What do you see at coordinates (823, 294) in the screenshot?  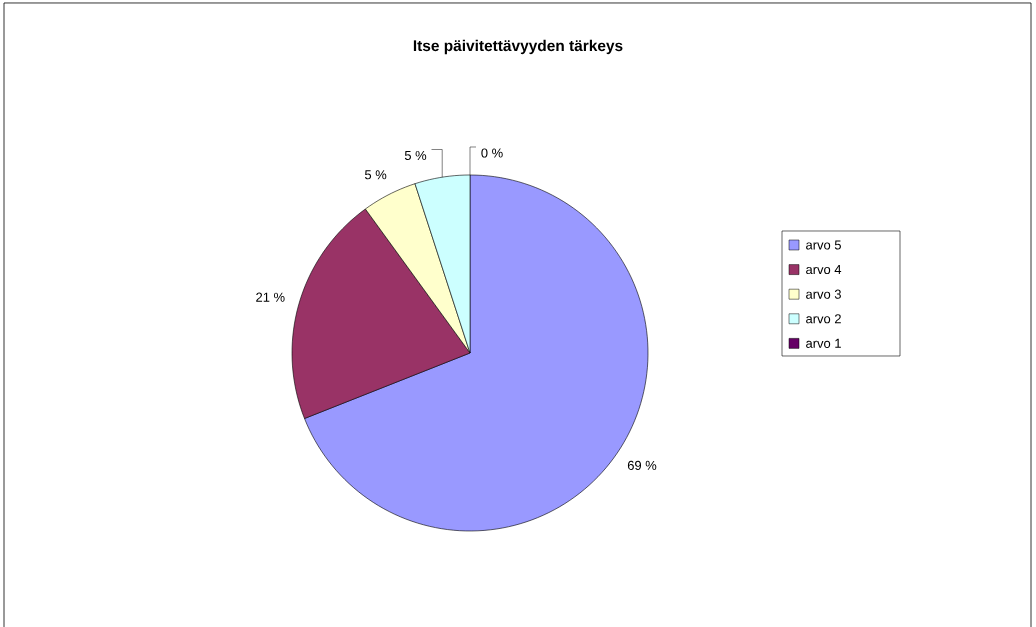 I see `legend-label: arvo 3` at bounding box center [823, 294].